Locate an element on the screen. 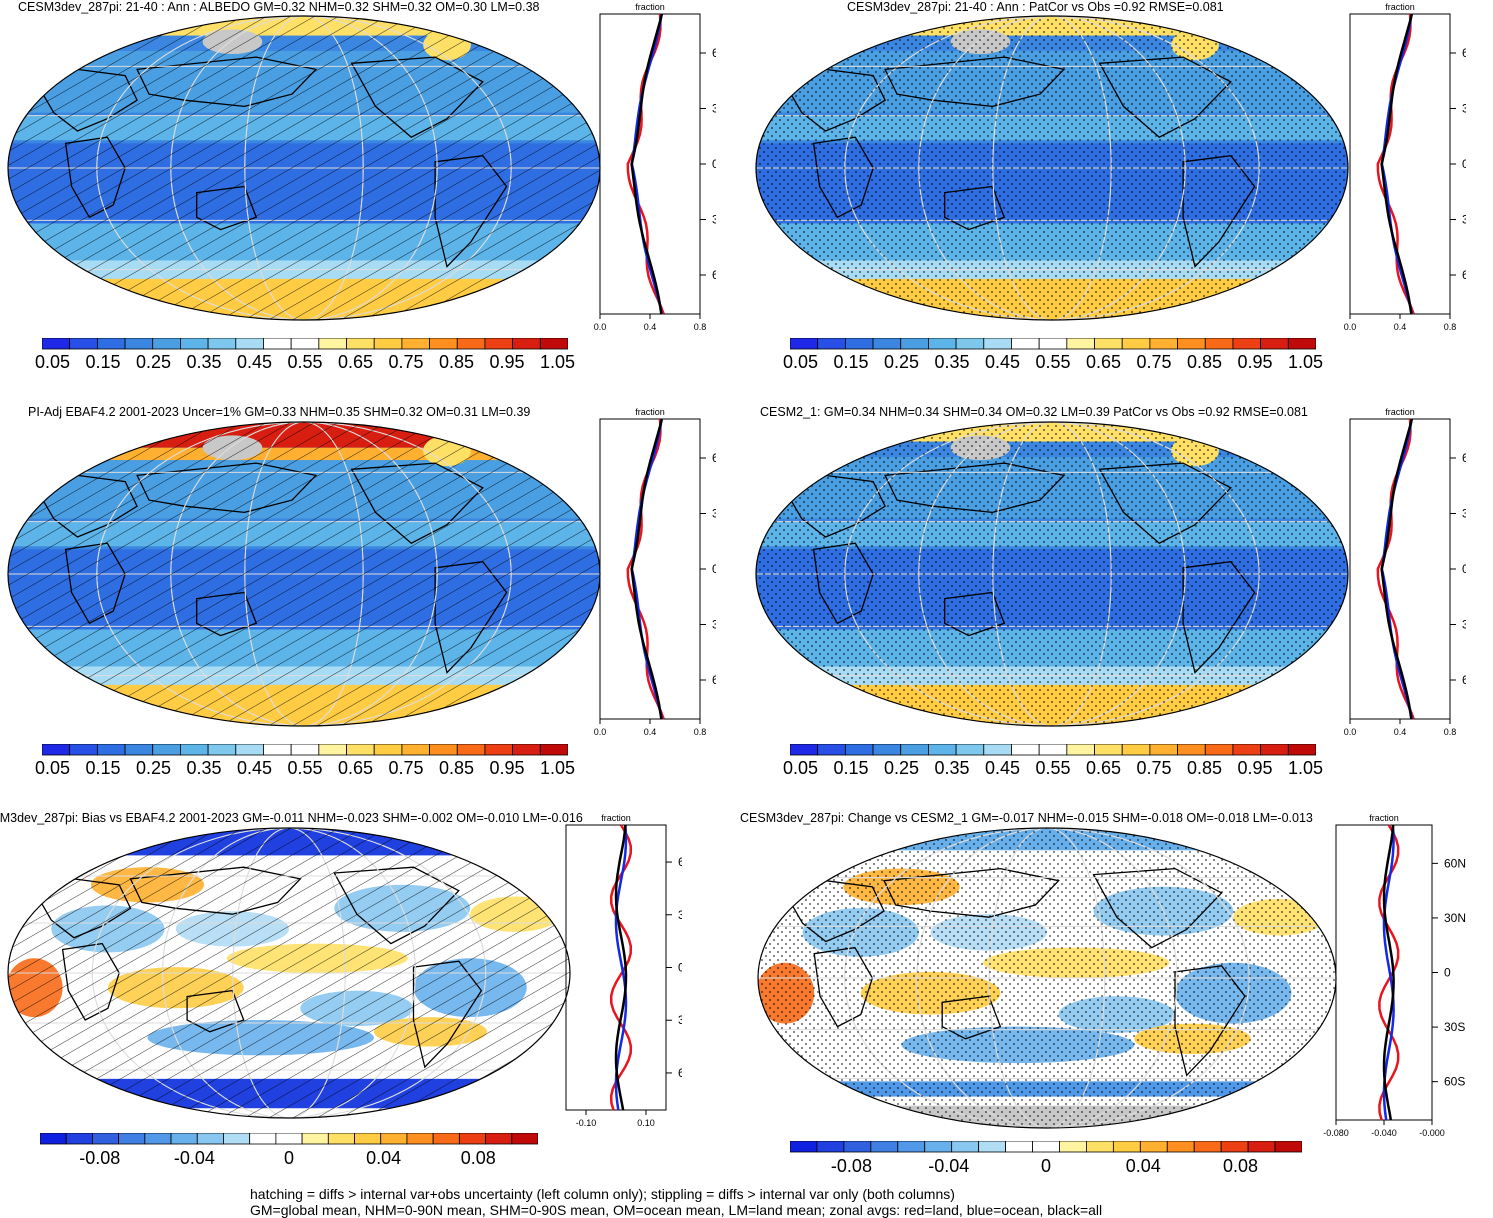  colorbar-tick-label: -0.08 is located at coordinates (100, 1158).